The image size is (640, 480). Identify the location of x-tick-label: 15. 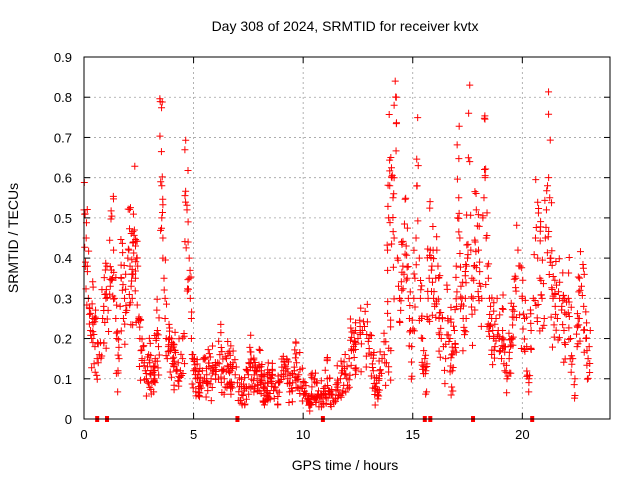
(413, 434).